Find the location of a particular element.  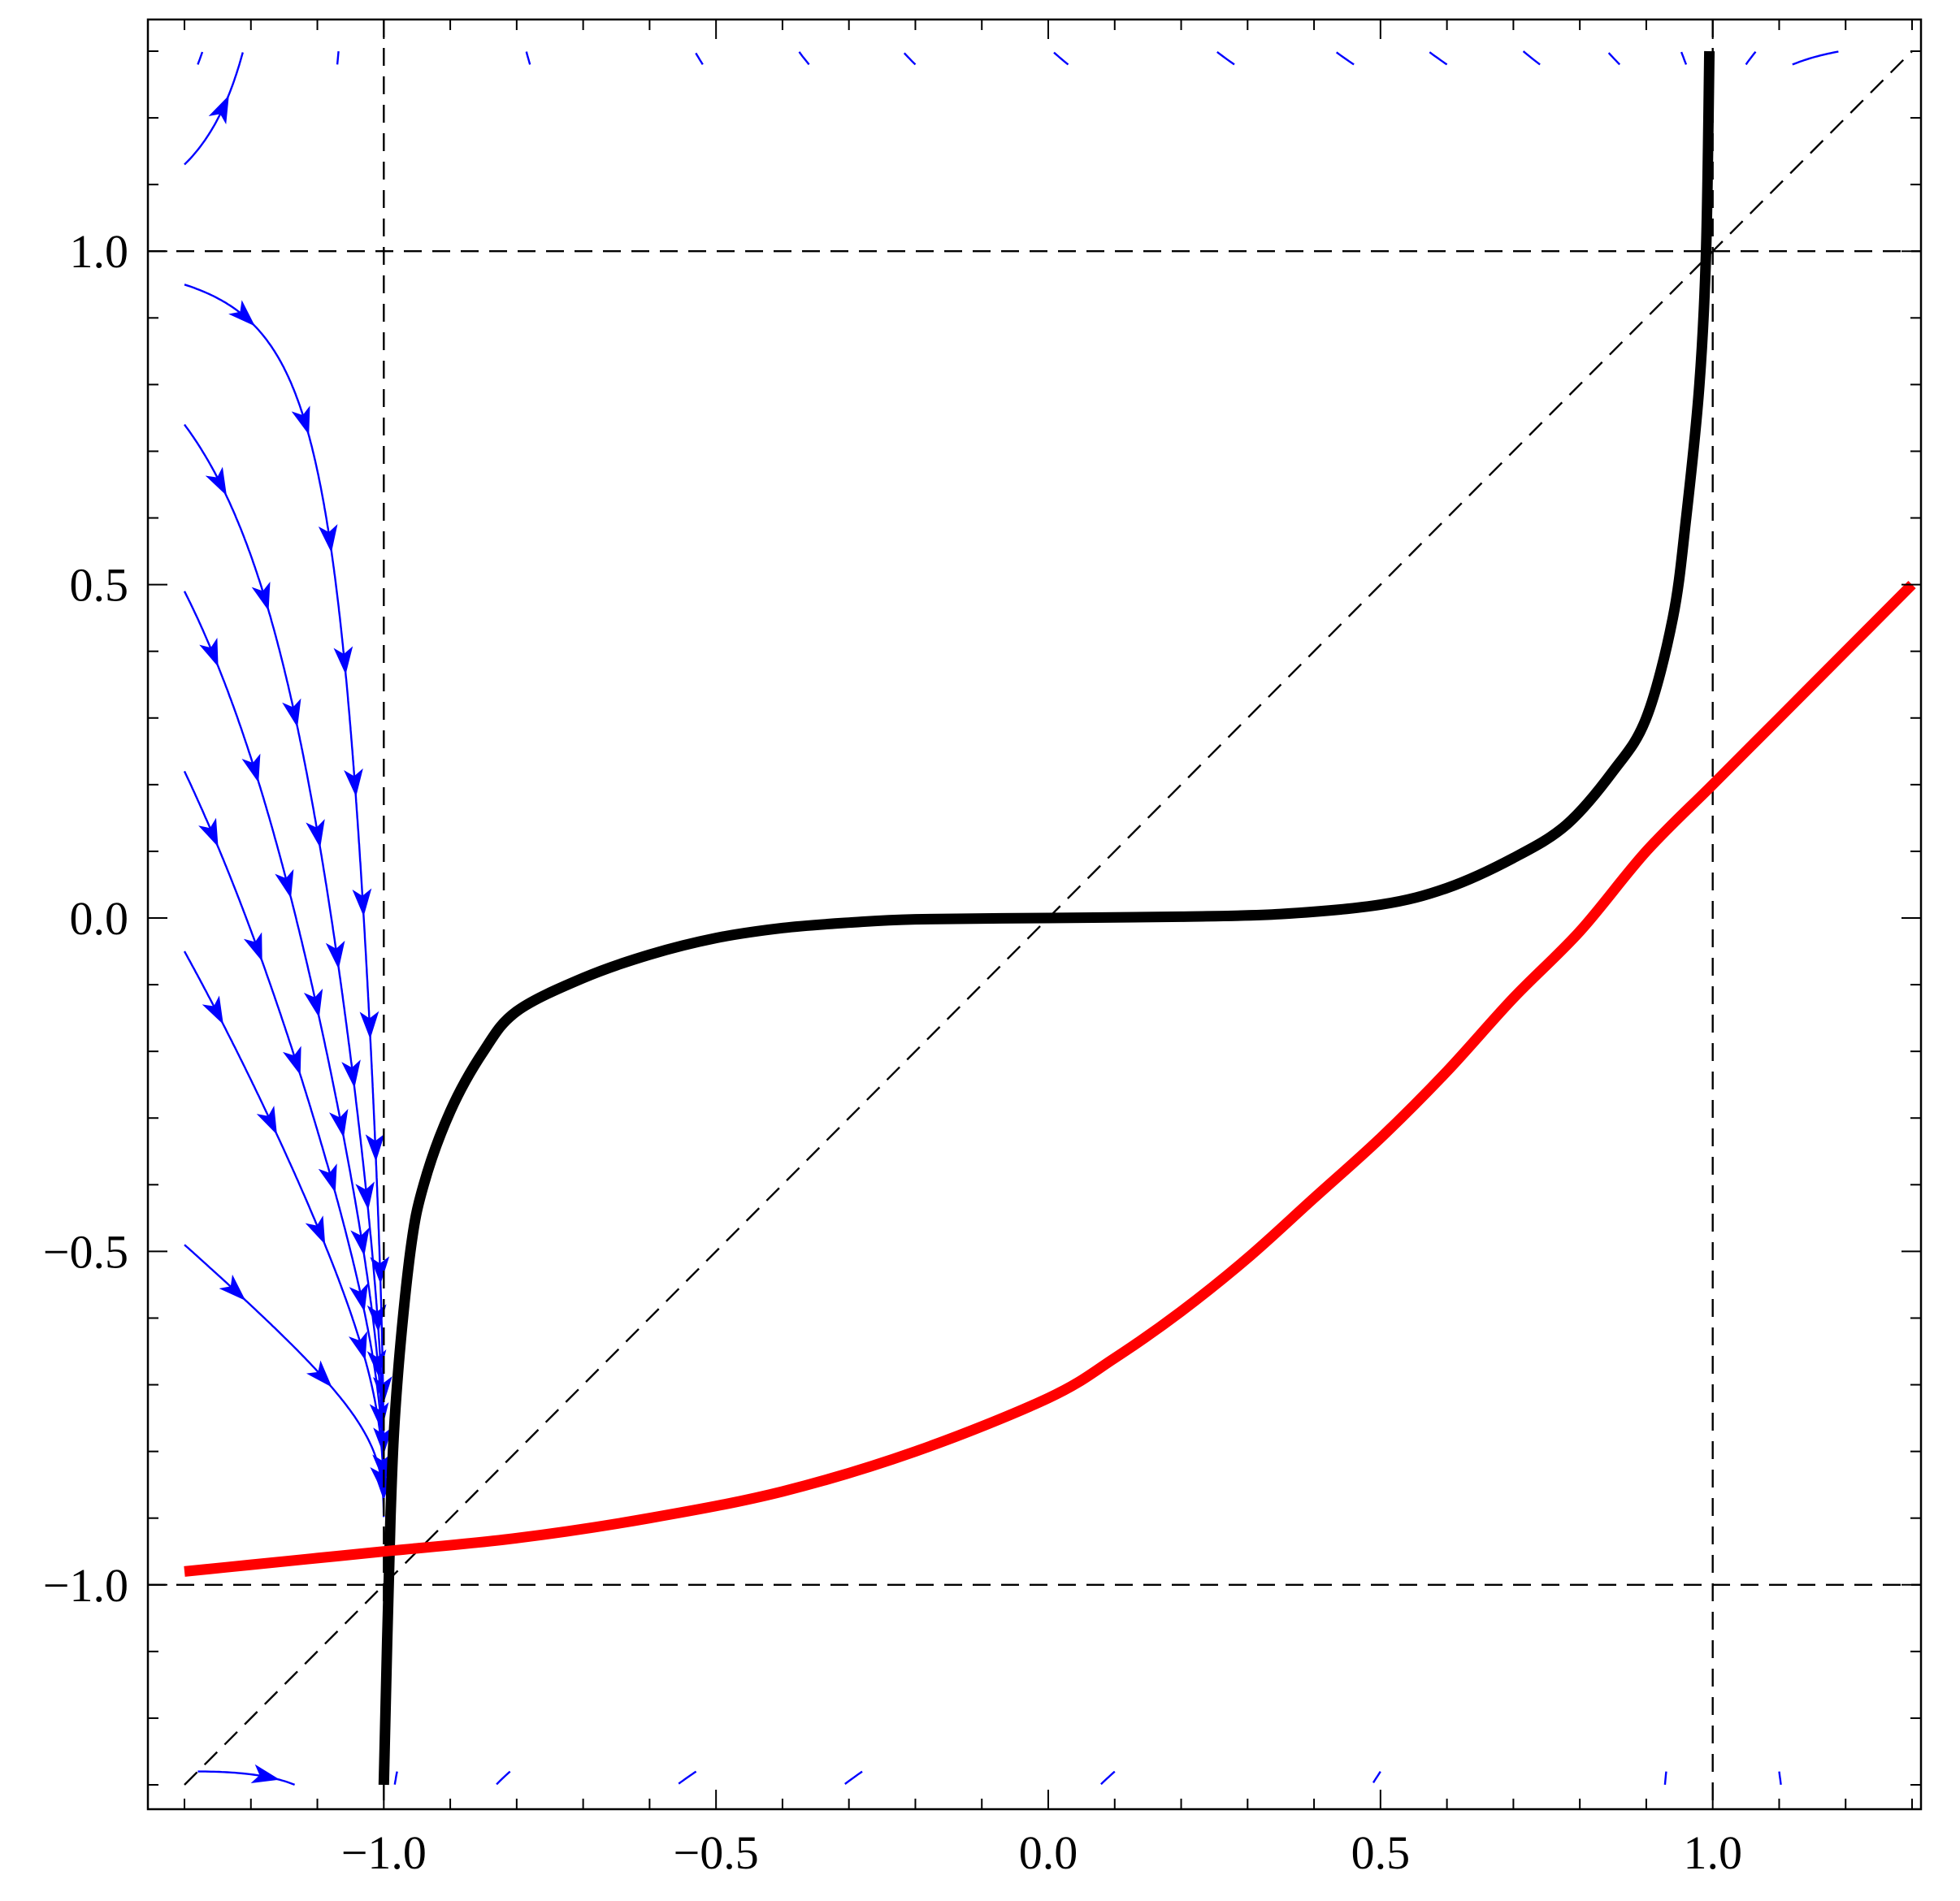

y-tick-label: −0.5 is located at coordinates (85, 1251).